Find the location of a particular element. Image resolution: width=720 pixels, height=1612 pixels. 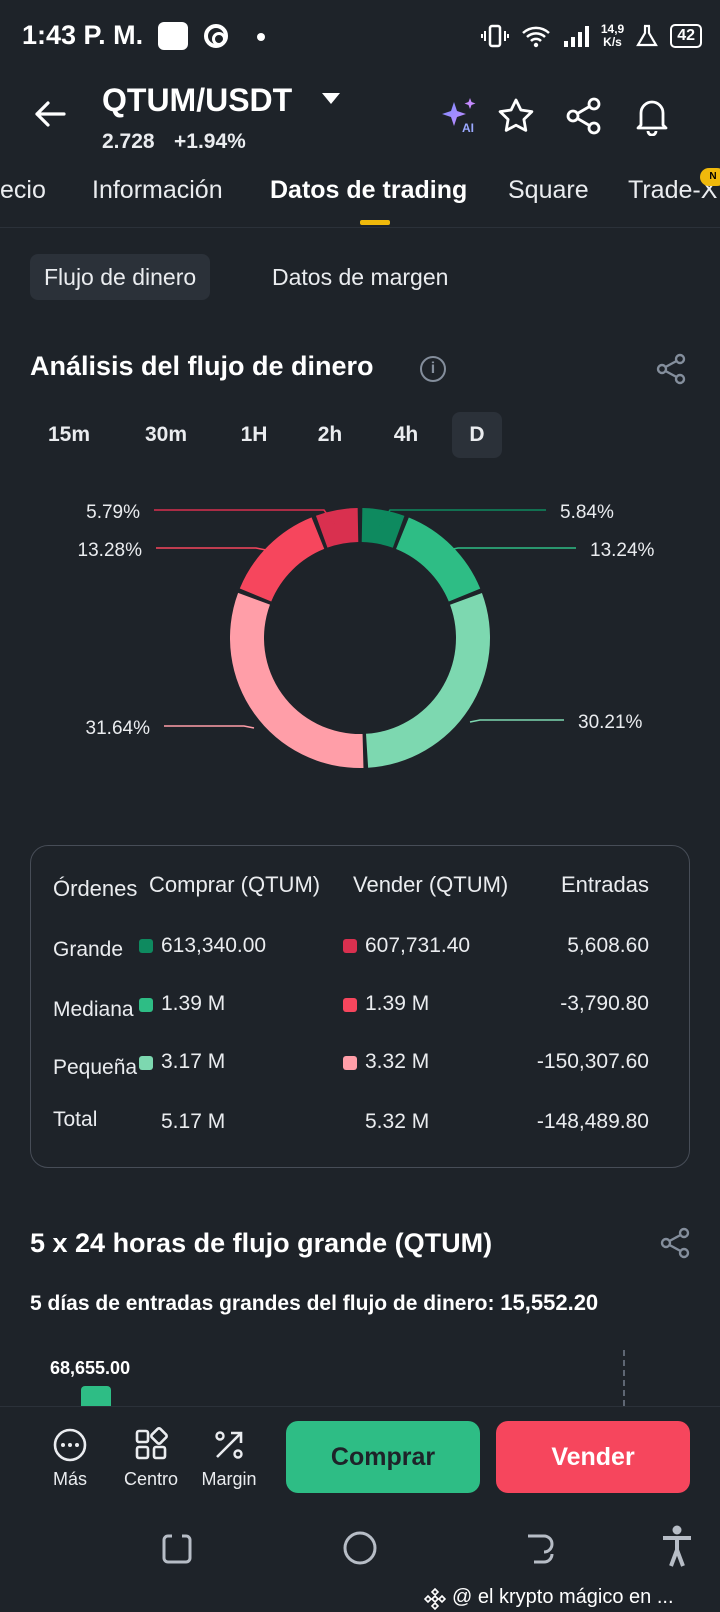

sell-total-value: 5.32 M is located at coordinates (397, 1121).